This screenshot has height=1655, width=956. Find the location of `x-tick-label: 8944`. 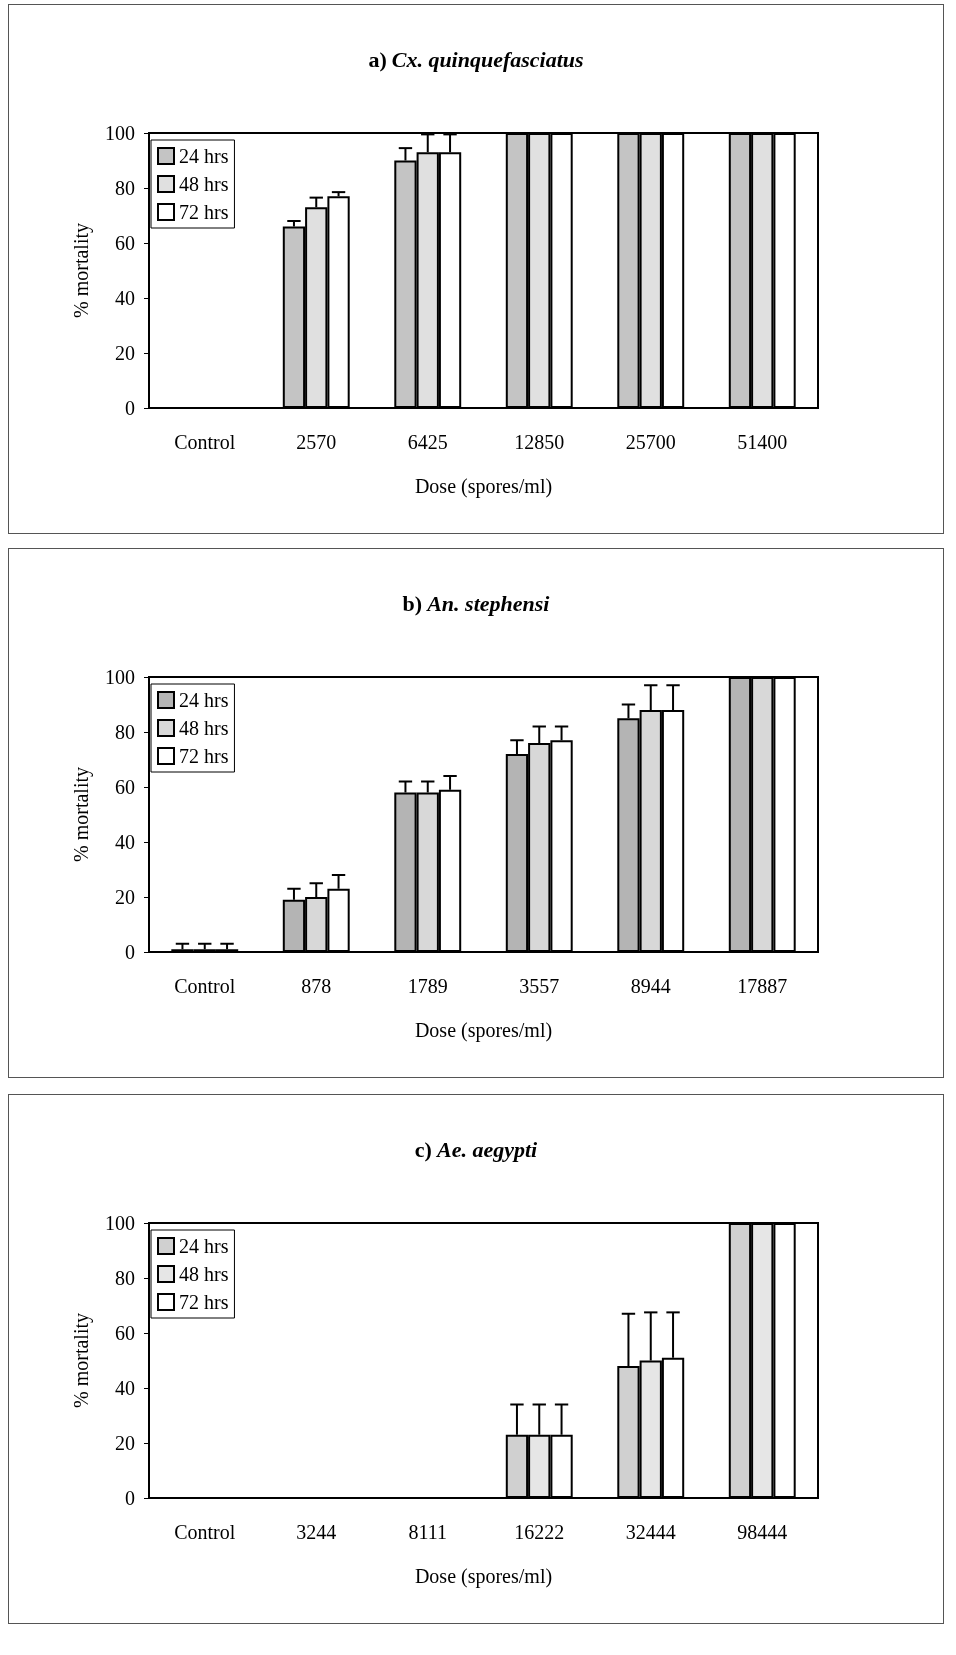

x-tick-label: 8944 is located at coordinates (650, 986).